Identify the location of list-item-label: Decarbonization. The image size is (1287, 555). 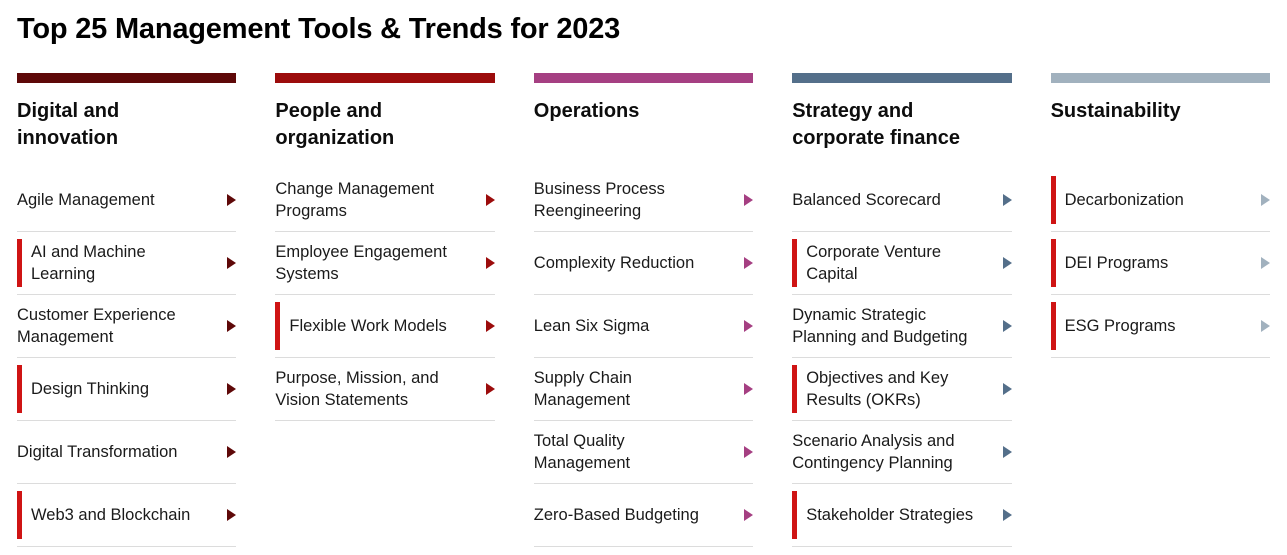
(1124, 200).